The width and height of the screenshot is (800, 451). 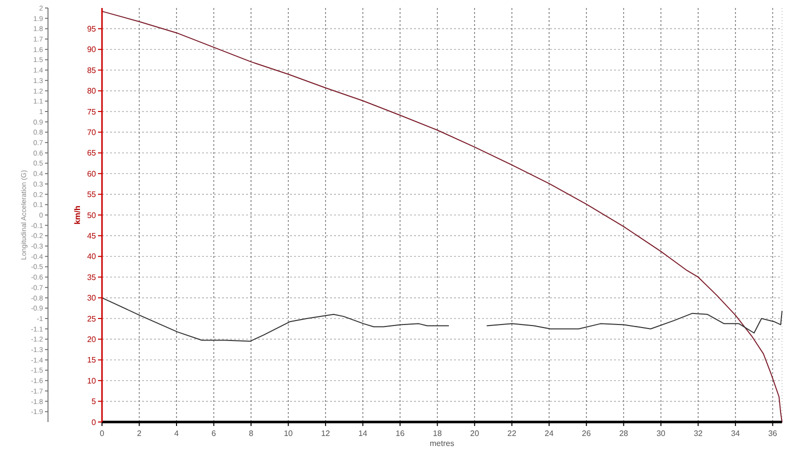 What do you see at coordinates (94, 422) in the screenshot?
I see `y-tick-label: 0` at bounding box center [94, 422].